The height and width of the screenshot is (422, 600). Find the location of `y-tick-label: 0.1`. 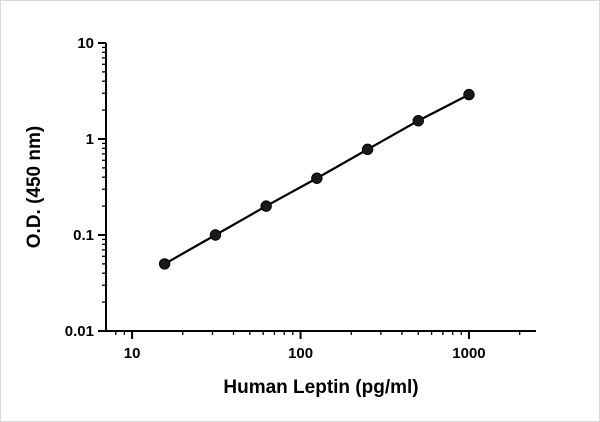

y-tick-label: 0.1 is located at coordinates (83, 235).